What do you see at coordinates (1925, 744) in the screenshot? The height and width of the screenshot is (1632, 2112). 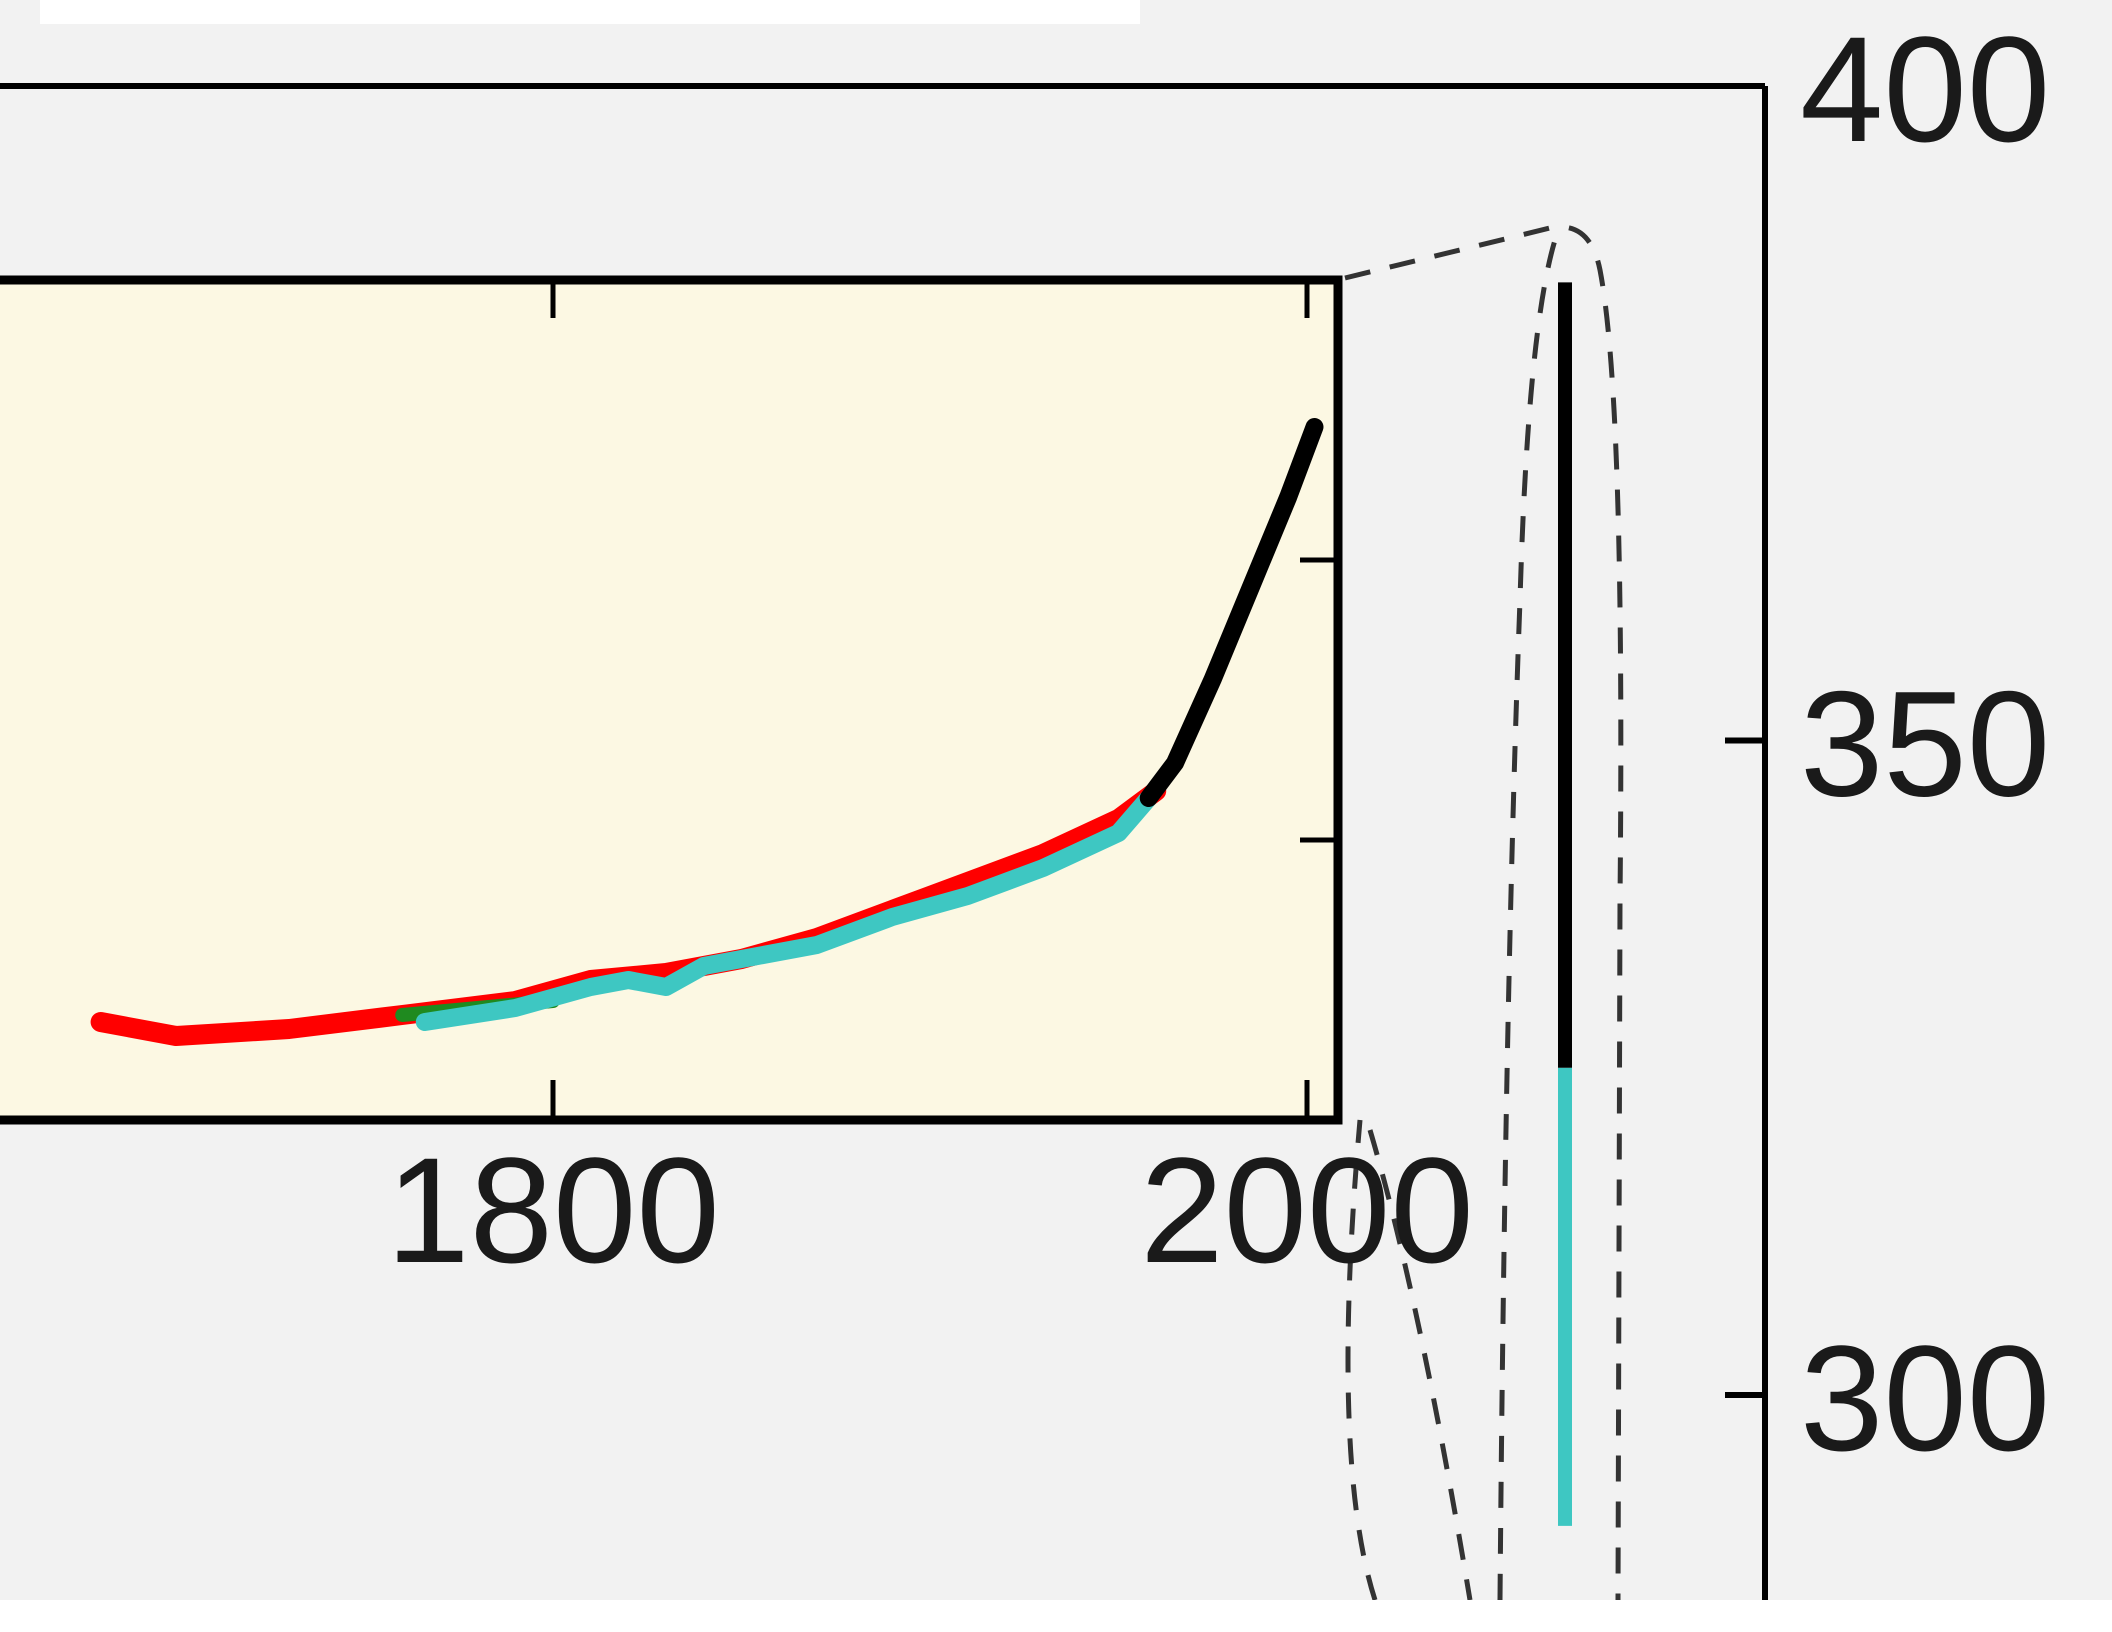 I see `main-y-tick-label: 350` at bounding box center [1925, 744].